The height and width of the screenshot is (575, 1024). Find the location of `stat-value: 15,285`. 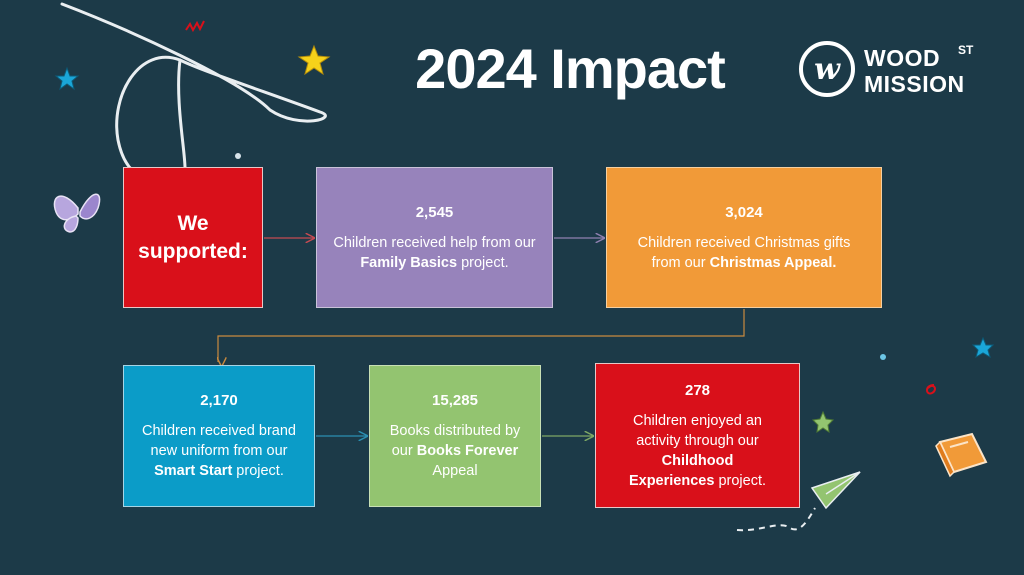

stat-value: 15,285 is located at coordinates (455, 400).